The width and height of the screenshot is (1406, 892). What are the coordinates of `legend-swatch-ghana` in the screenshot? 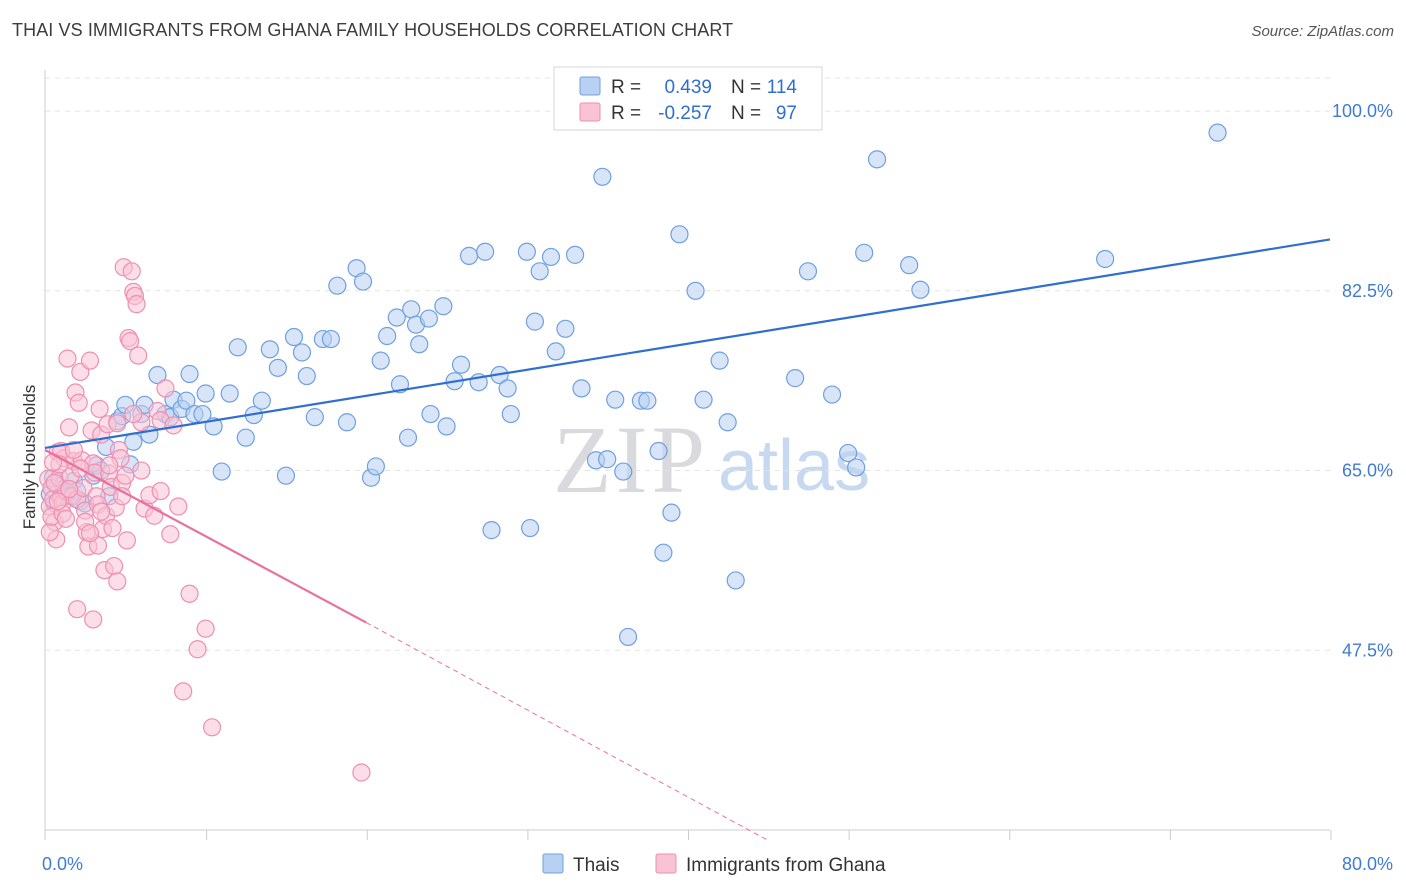 It's located at (590, 112).